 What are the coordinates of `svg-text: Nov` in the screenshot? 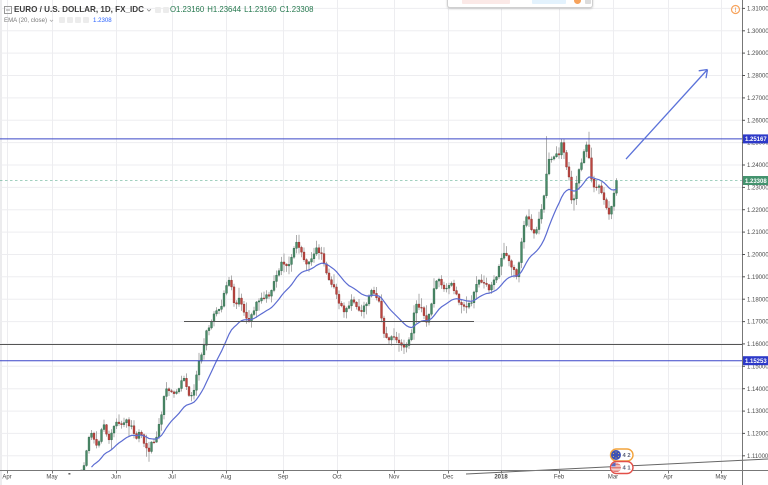 It's located at (394, 478).